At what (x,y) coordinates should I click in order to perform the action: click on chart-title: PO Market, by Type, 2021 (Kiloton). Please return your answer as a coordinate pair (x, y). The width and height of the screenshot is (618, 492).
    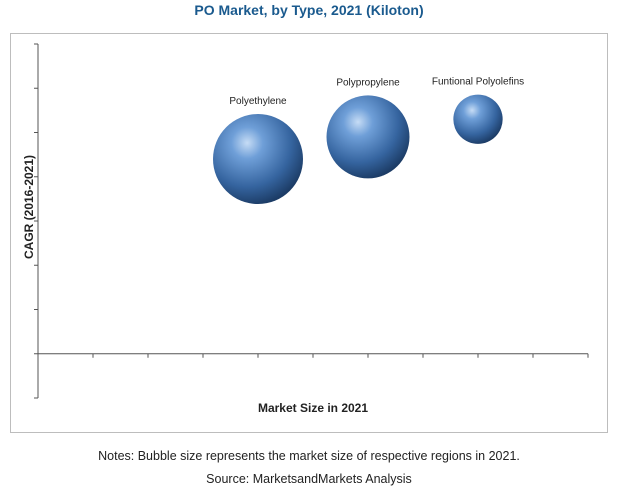
    Looking at the image, I should click on (309, 10).